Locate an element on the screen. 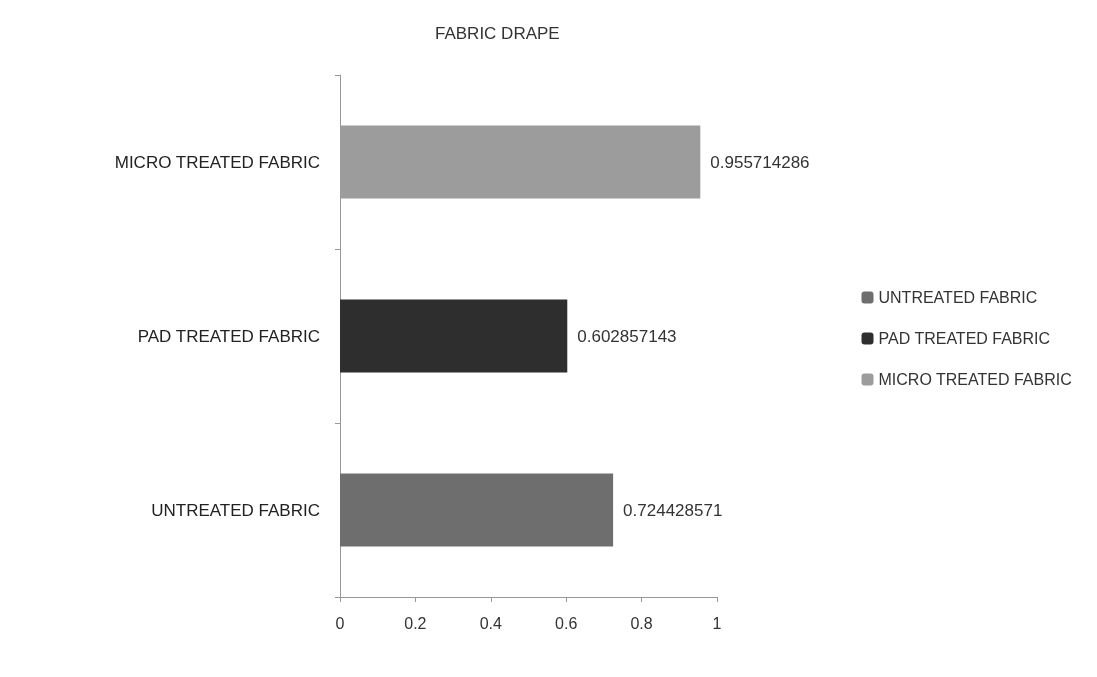  x-tick-label: 0.6 is located at coordinates (566, 623).